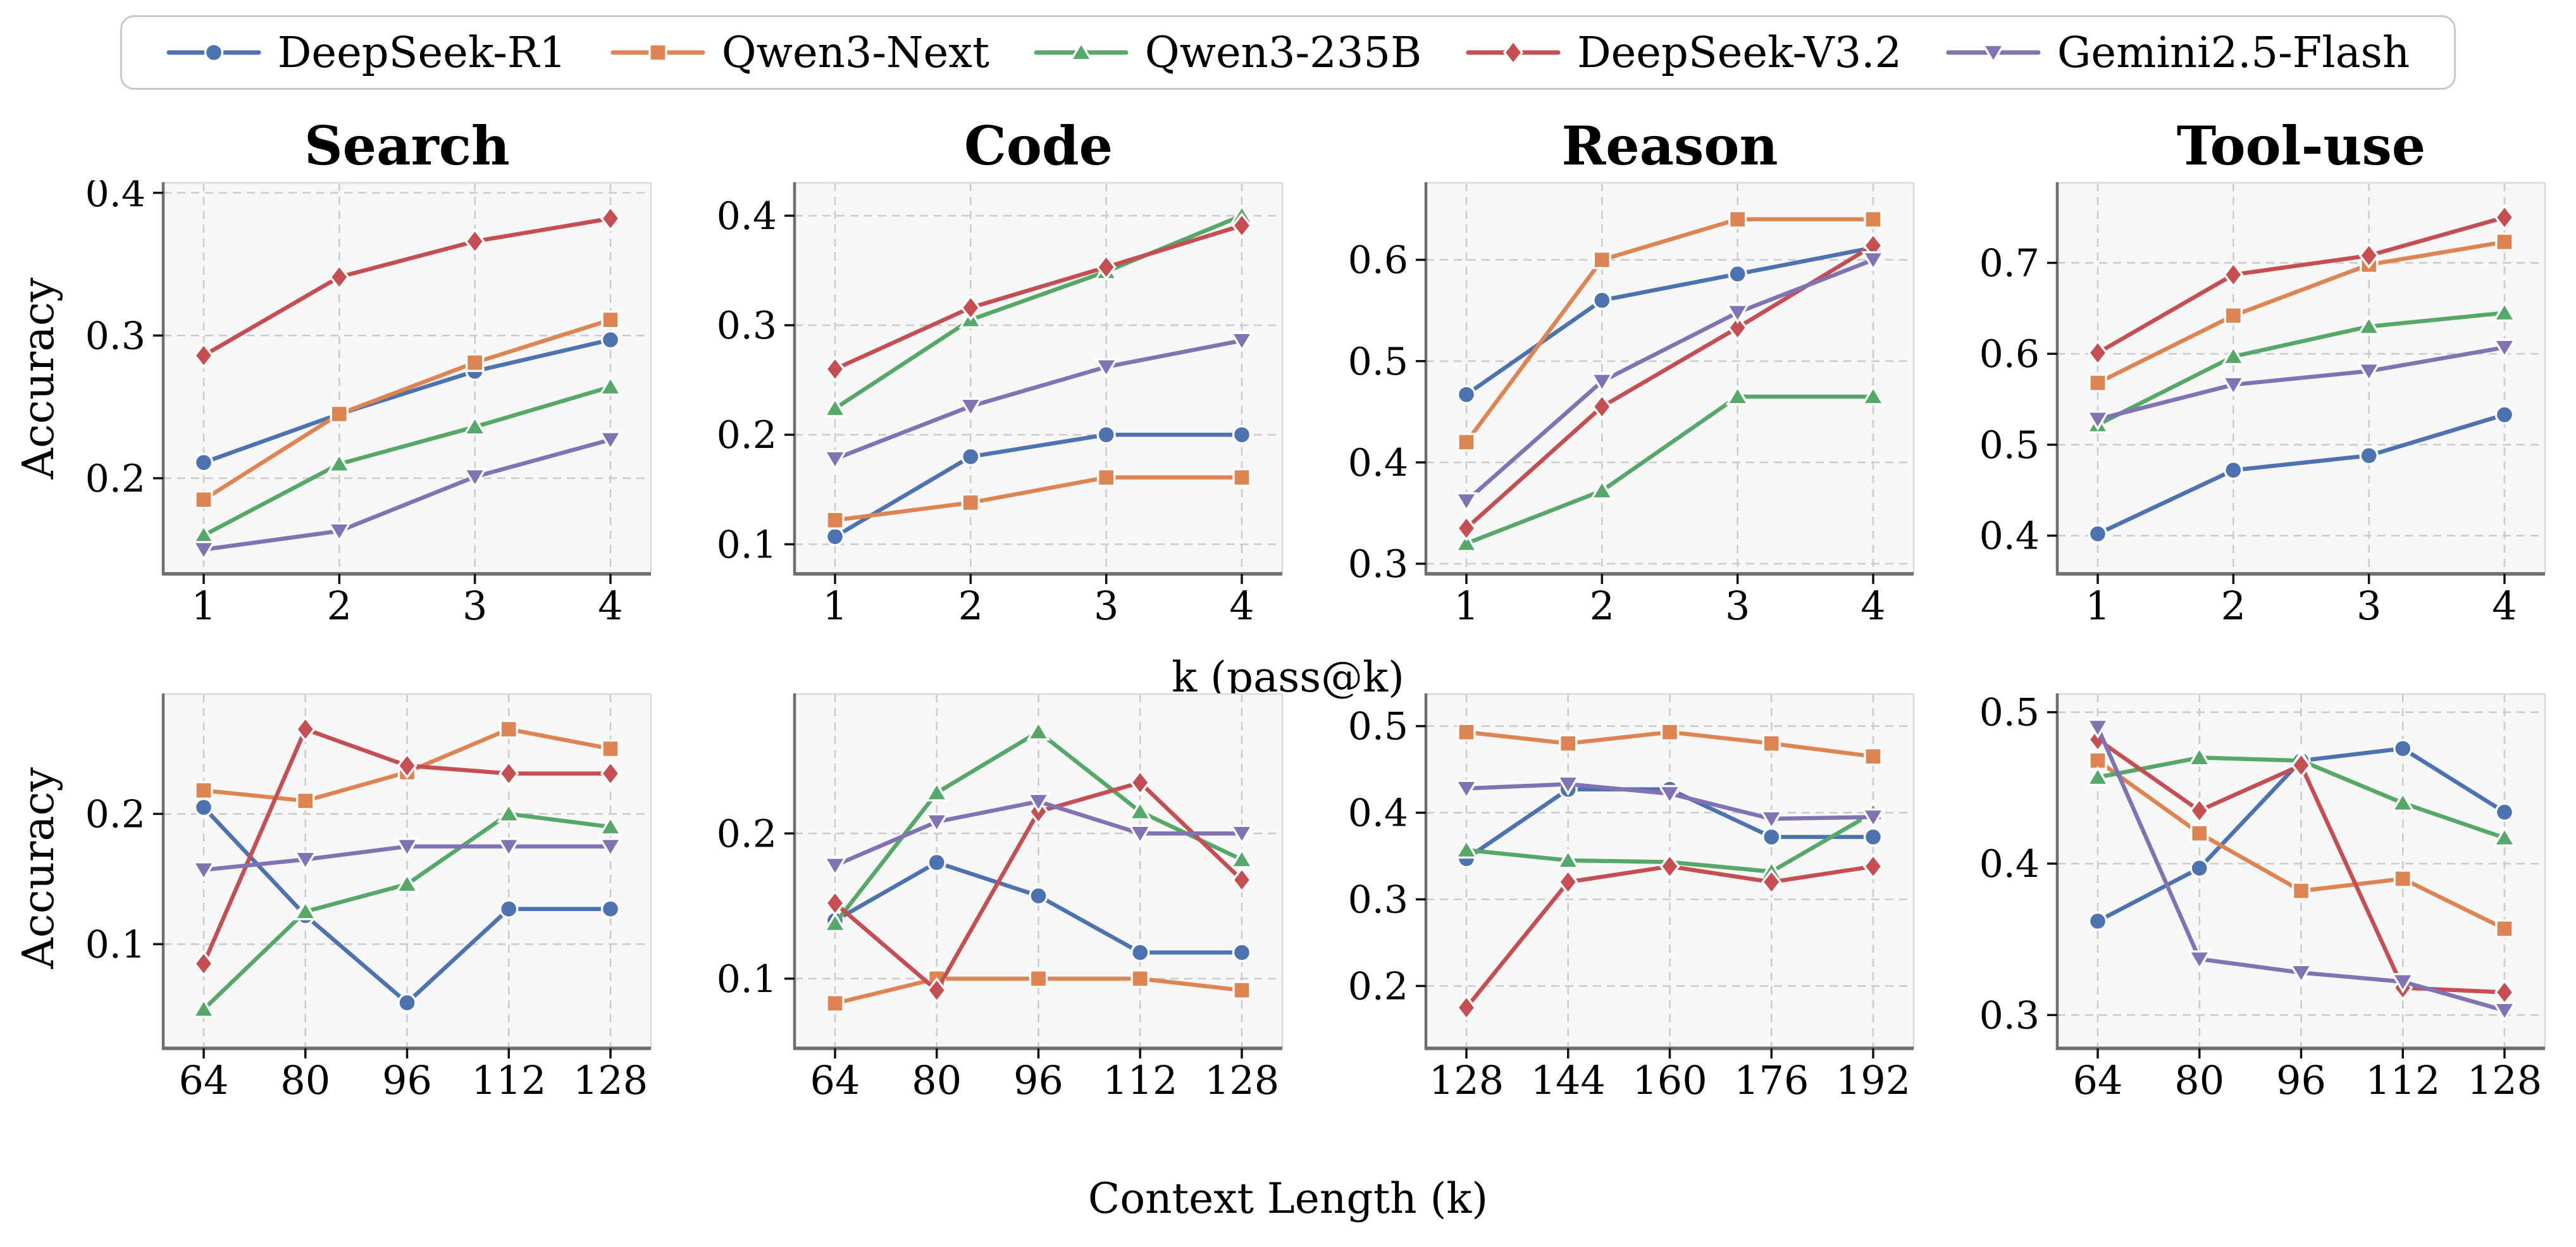 The width and height of the screenshot is (2576, 1247). Describe the element at coordinates (856, 52) in the screenshot. I see `legend-label: Qwen3-Next` at that location.